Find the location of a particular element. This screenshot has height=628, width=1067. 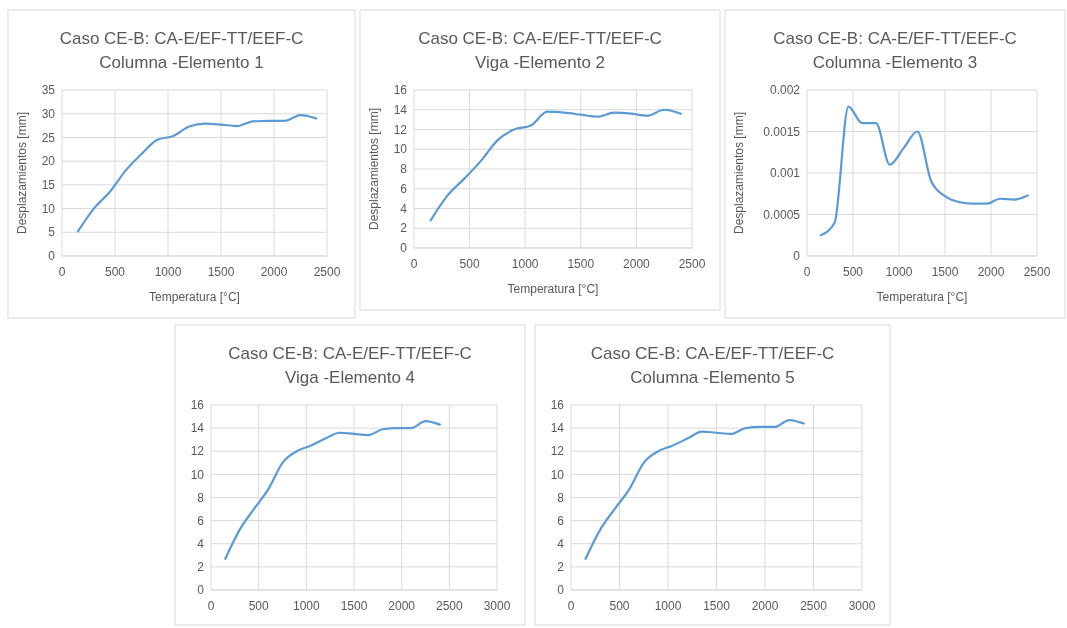

y-tick-label: 0.0005 is located at coordinates (782, 214).